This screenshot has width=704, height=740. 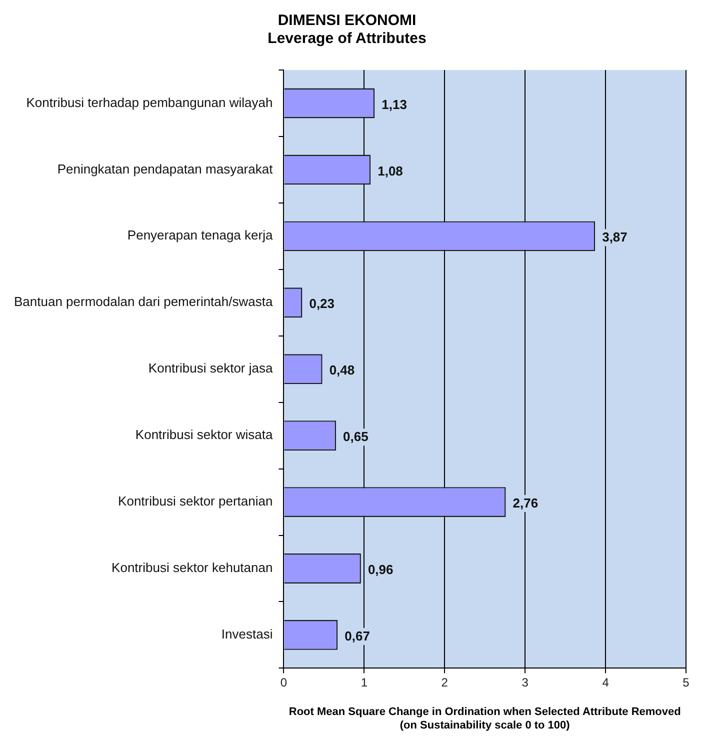 I want to click on data-label: 0,67, so click(x=357, y=636).